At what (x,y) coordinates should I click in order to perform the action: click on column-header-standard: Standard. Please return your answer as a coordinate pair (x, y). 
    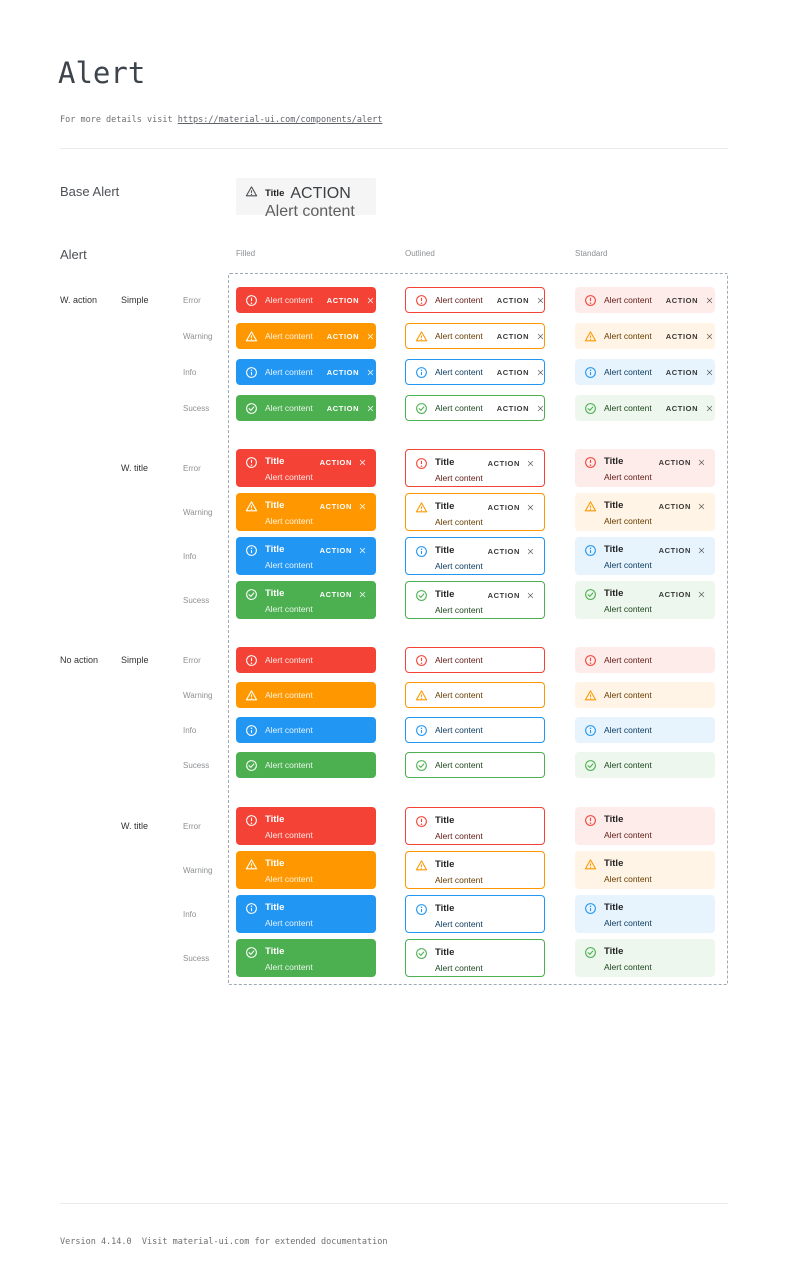
    Looking at the image, I should click on (591, 253).